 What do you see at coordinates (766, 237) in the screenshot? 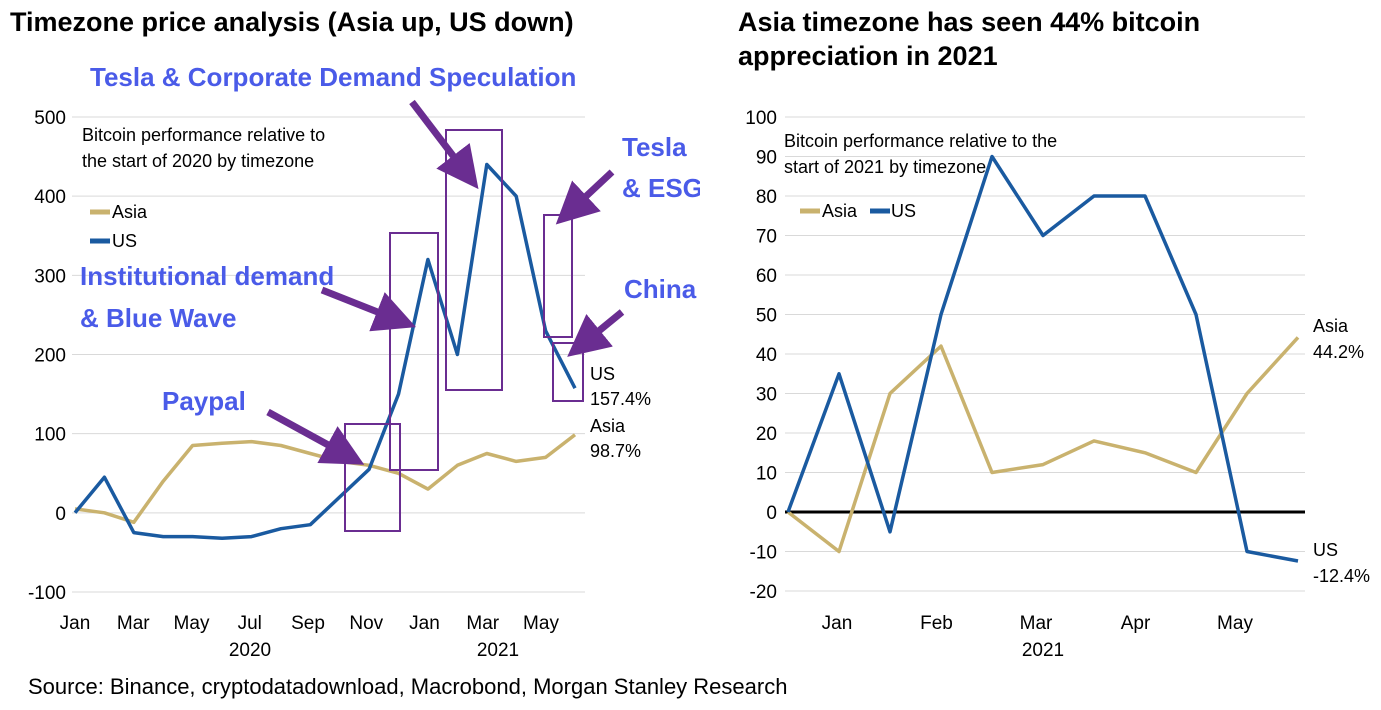
I see `y-tick-label: 70` at bounding box center [766, 237].